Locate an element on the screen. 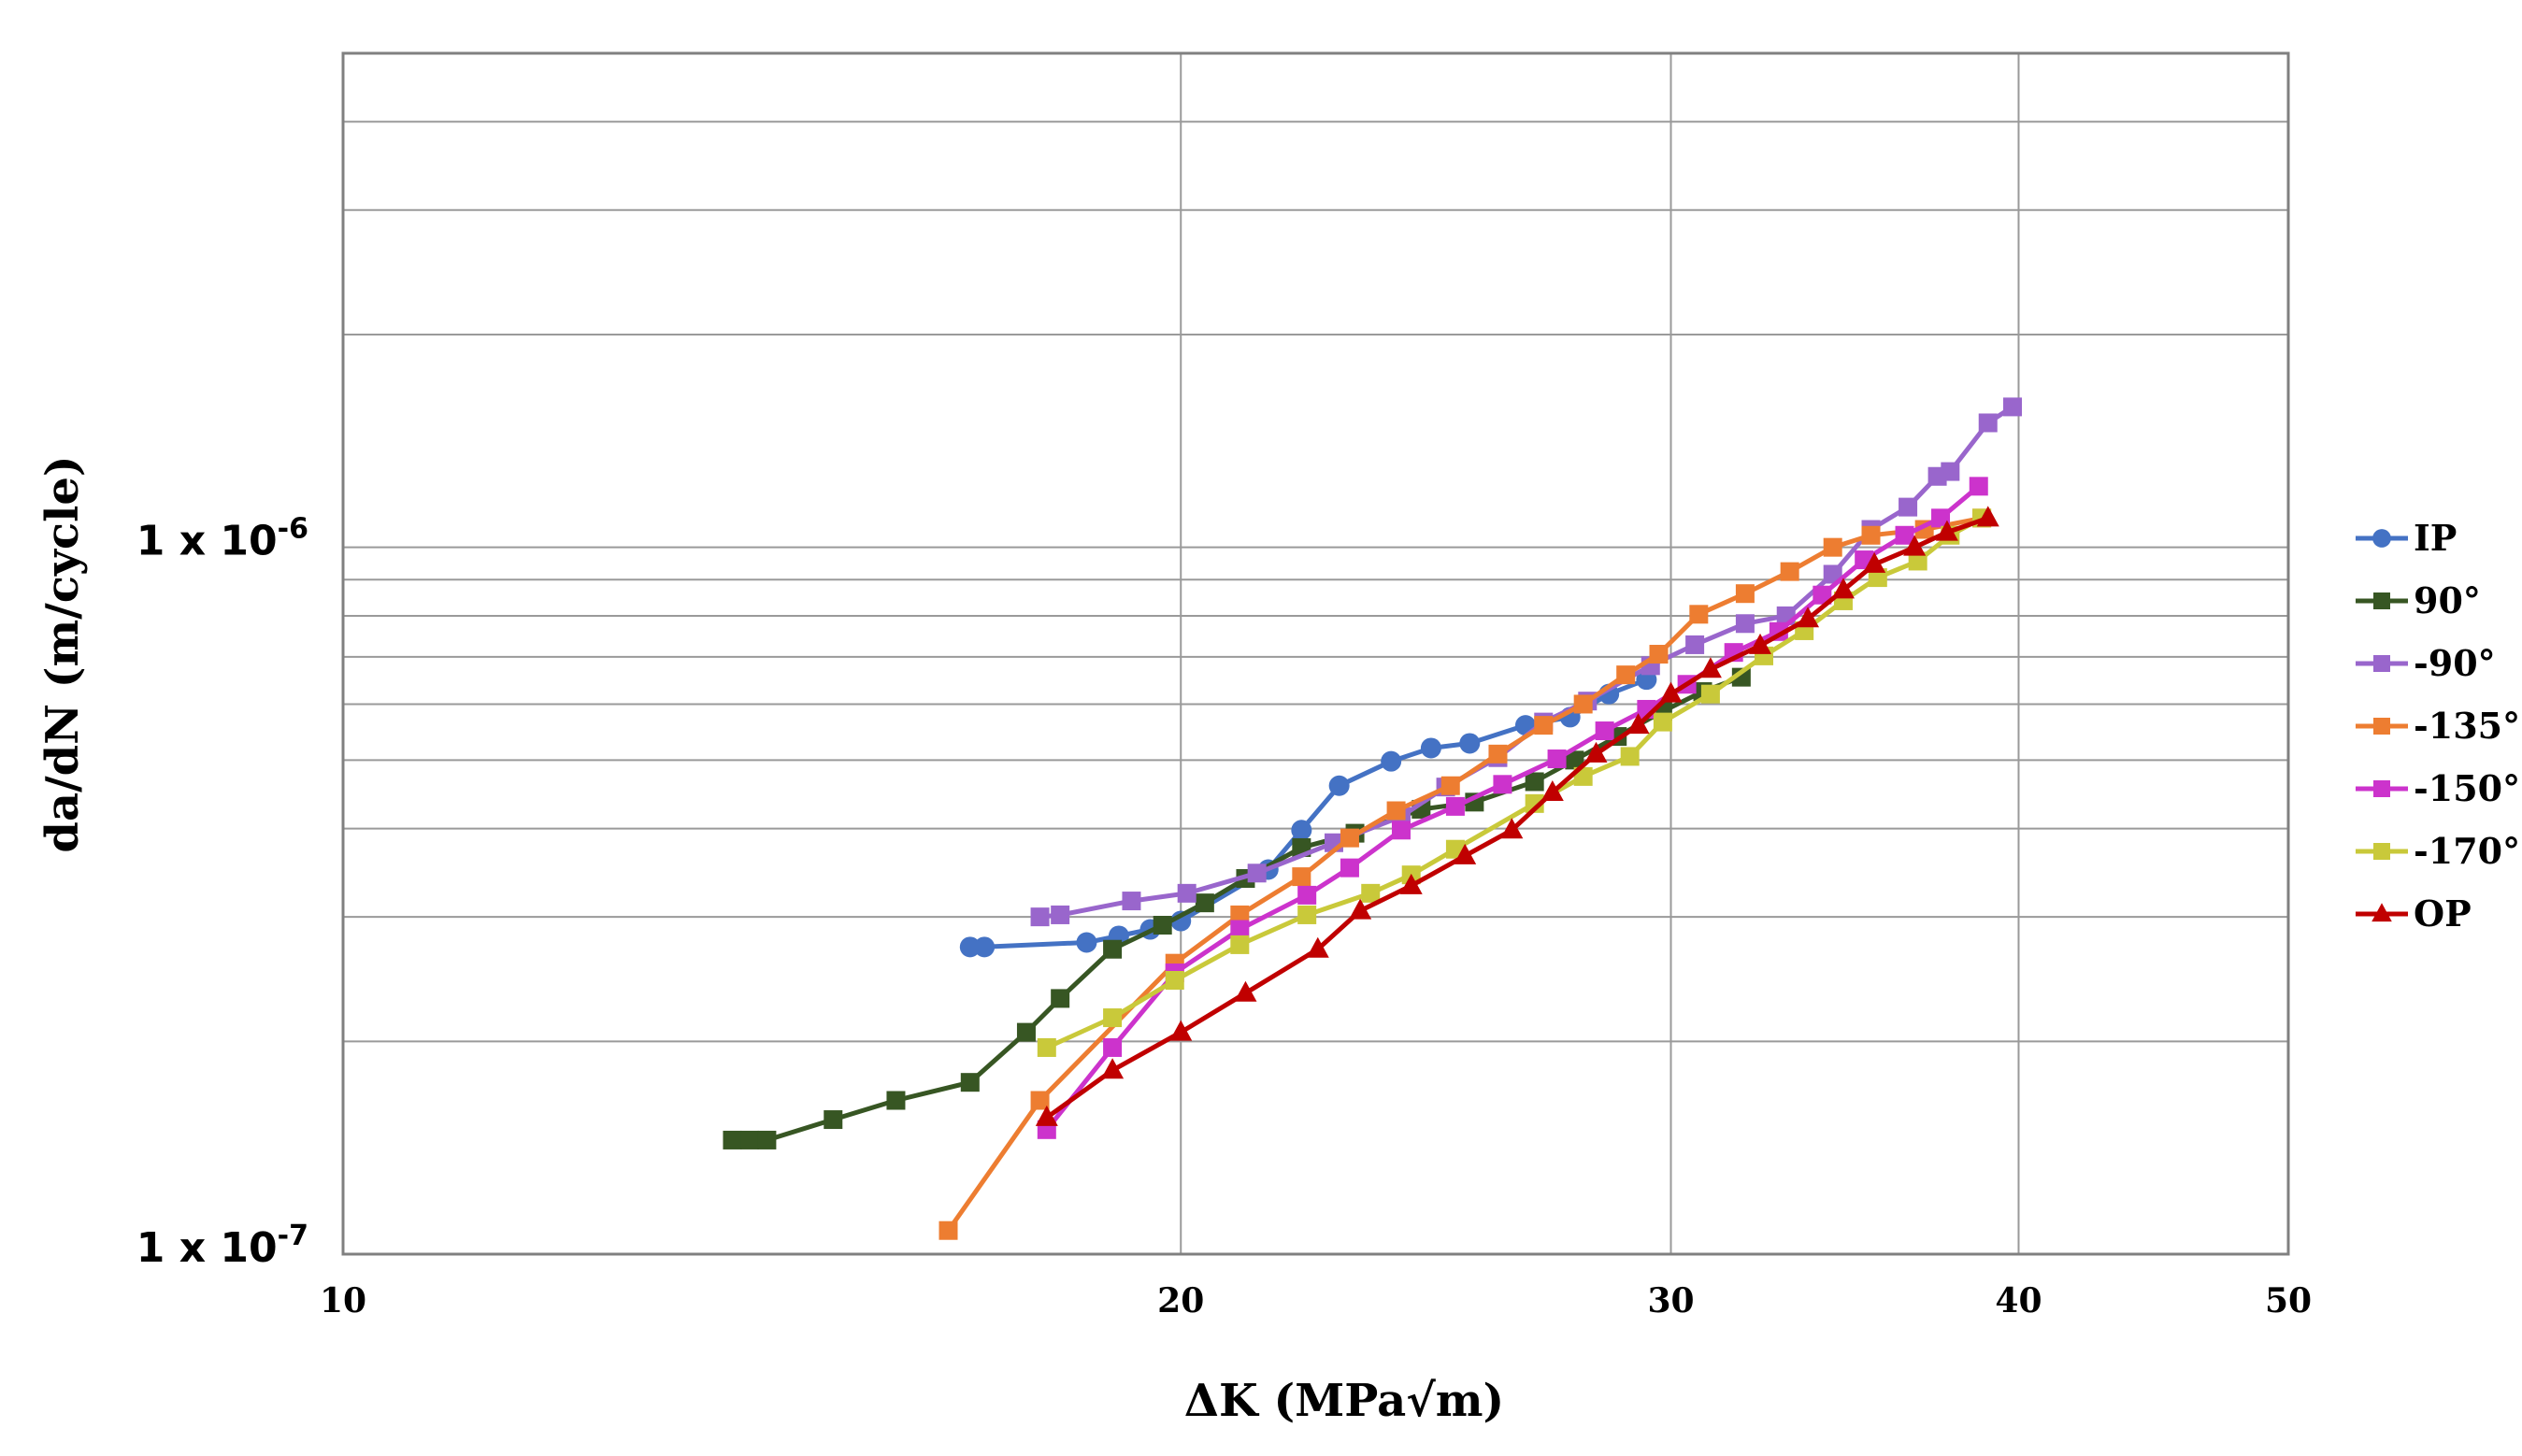  x-tick-label: 30 is located at coordinates (1670, 1300).